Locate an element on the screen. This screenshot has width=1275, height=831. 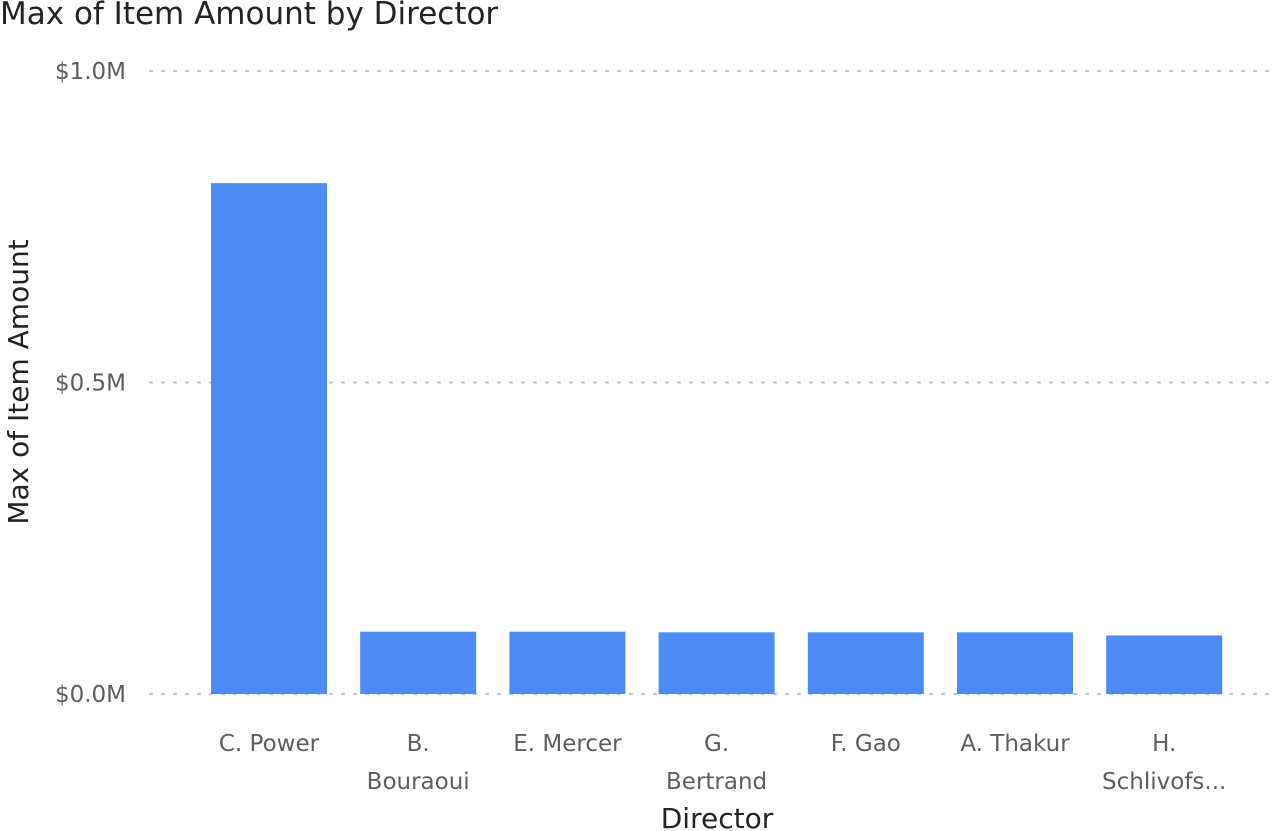
y-axis-ticks: $0.0M $0.5M $1.0M is located at coordinates (90, 383).